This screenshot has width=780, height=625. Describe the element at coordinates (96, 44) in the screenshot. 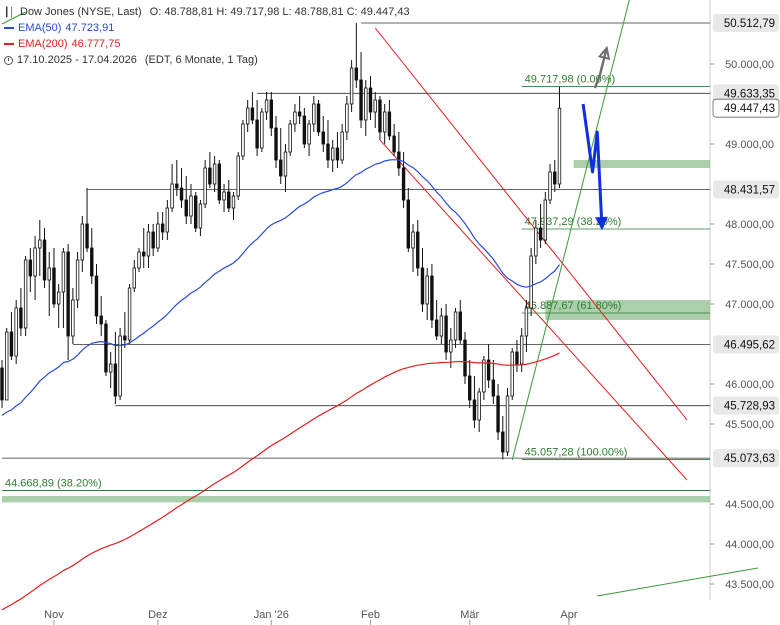

I see `legend-ema200-value: 46.777,75` at that location.